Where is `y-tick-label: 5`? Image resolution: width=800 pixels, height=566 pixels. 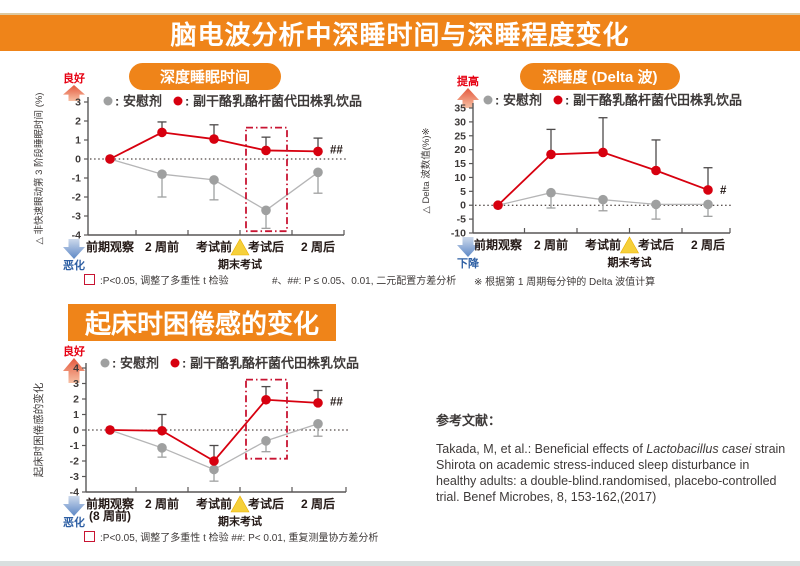
y-tick-label: 5 is located at coordinates (463, 192).